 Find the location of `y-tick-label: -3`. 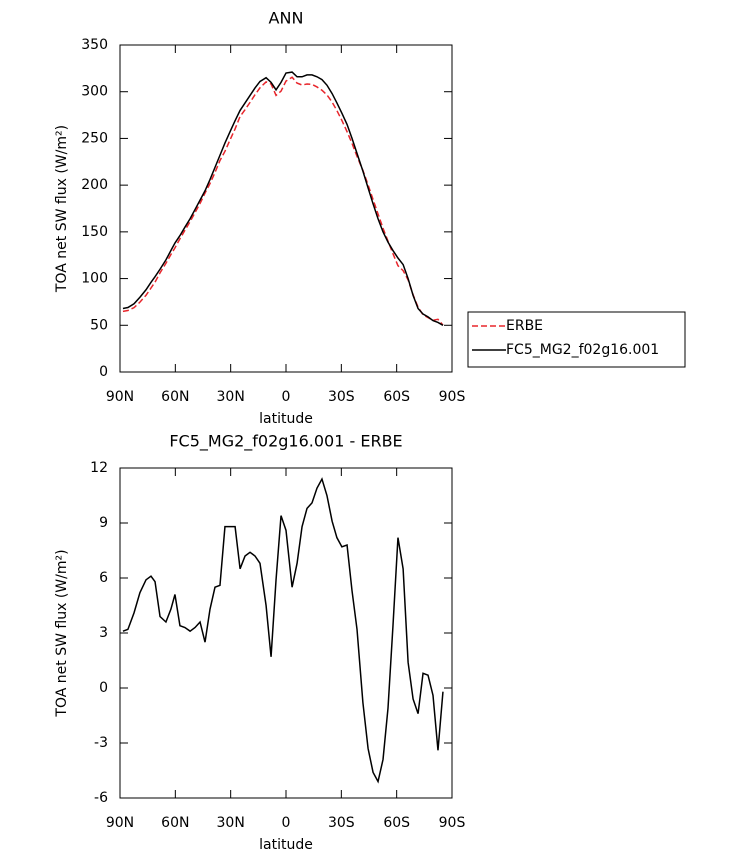

y-tick-label: -3 is located at coordinates (101, 743).